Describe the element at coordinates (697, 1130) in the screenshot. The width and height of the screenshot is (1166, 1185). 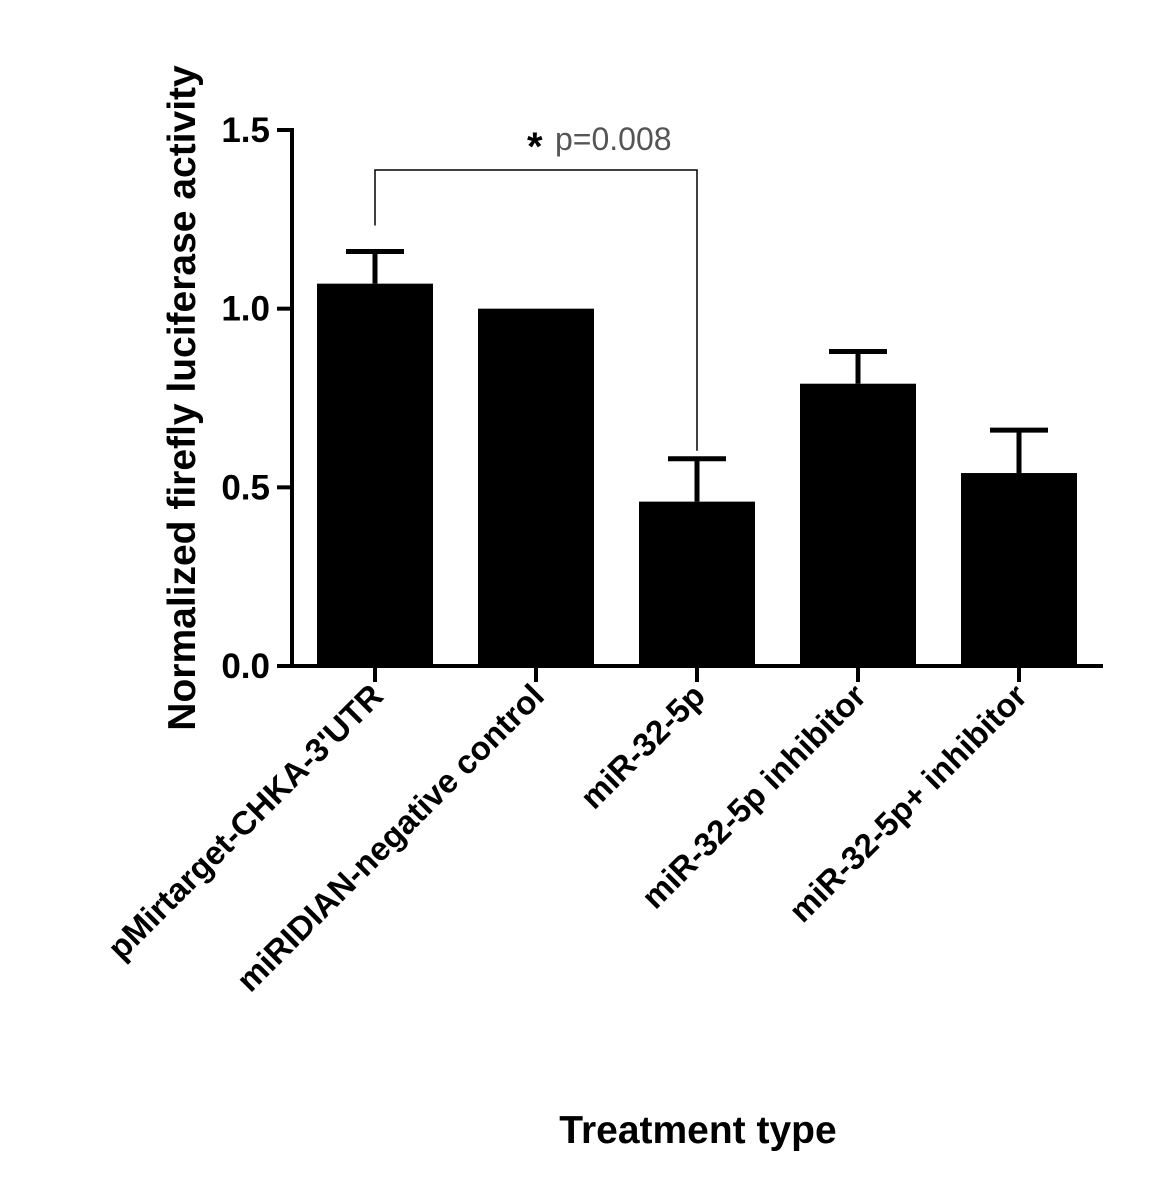
I see `x-axis-title: Treatment type` at that location.